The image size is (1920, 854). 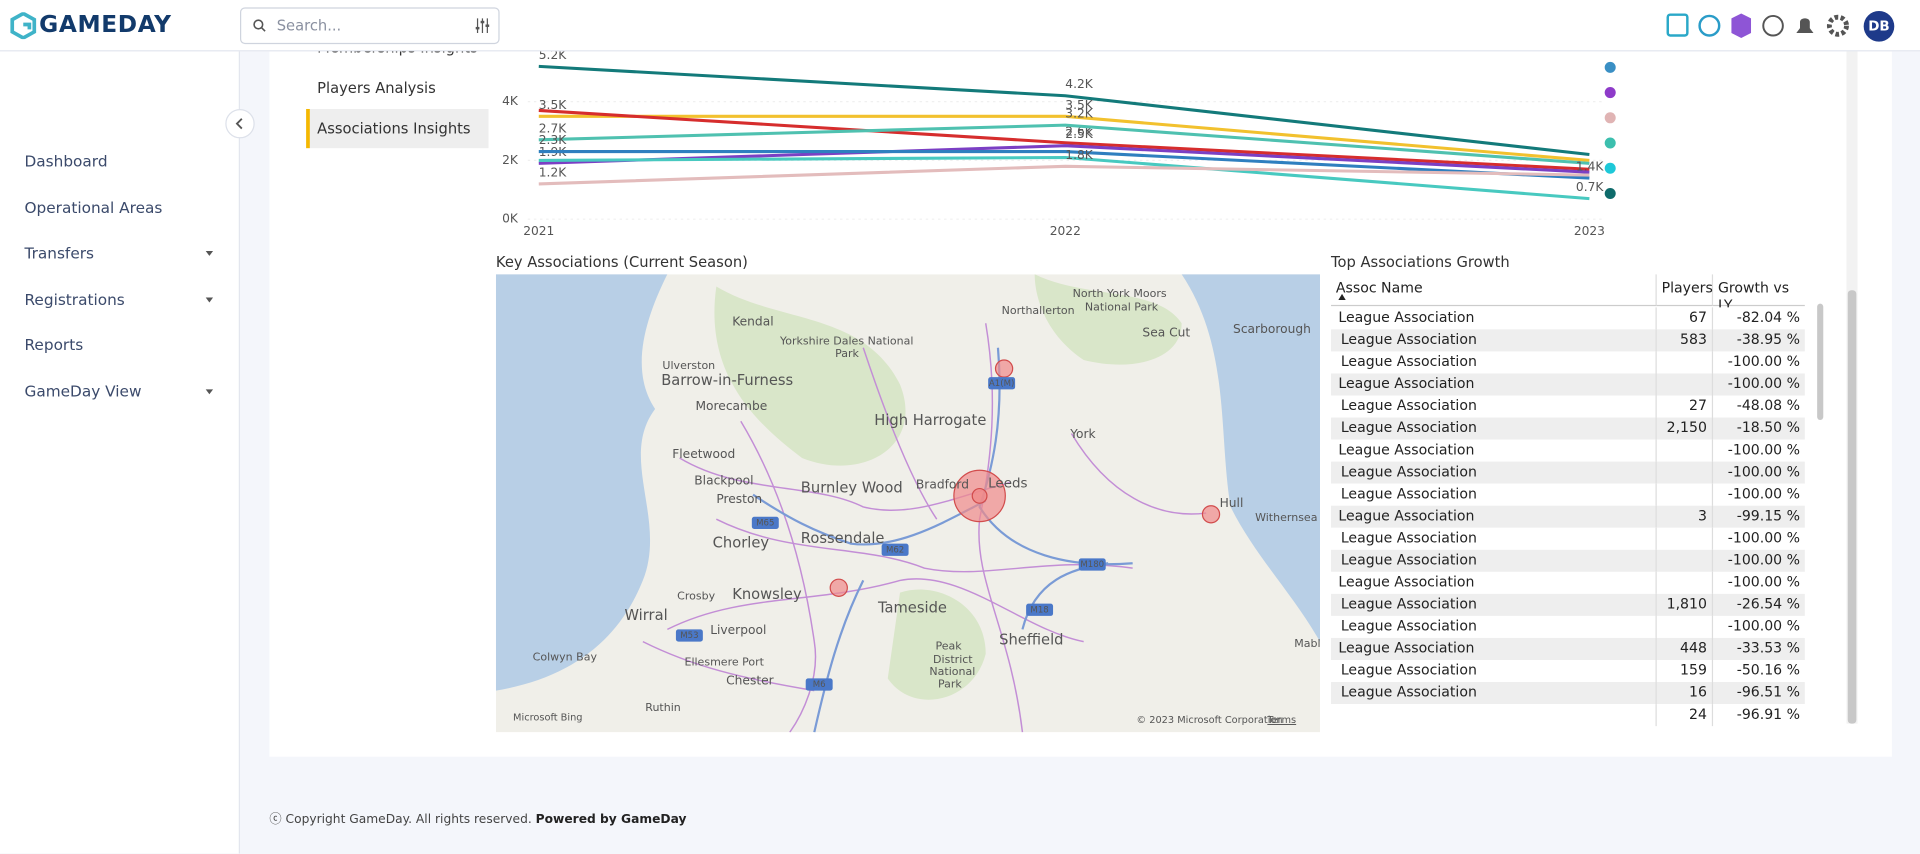 I want to click on map-label: Leeds, so click(x=1007, y=484).